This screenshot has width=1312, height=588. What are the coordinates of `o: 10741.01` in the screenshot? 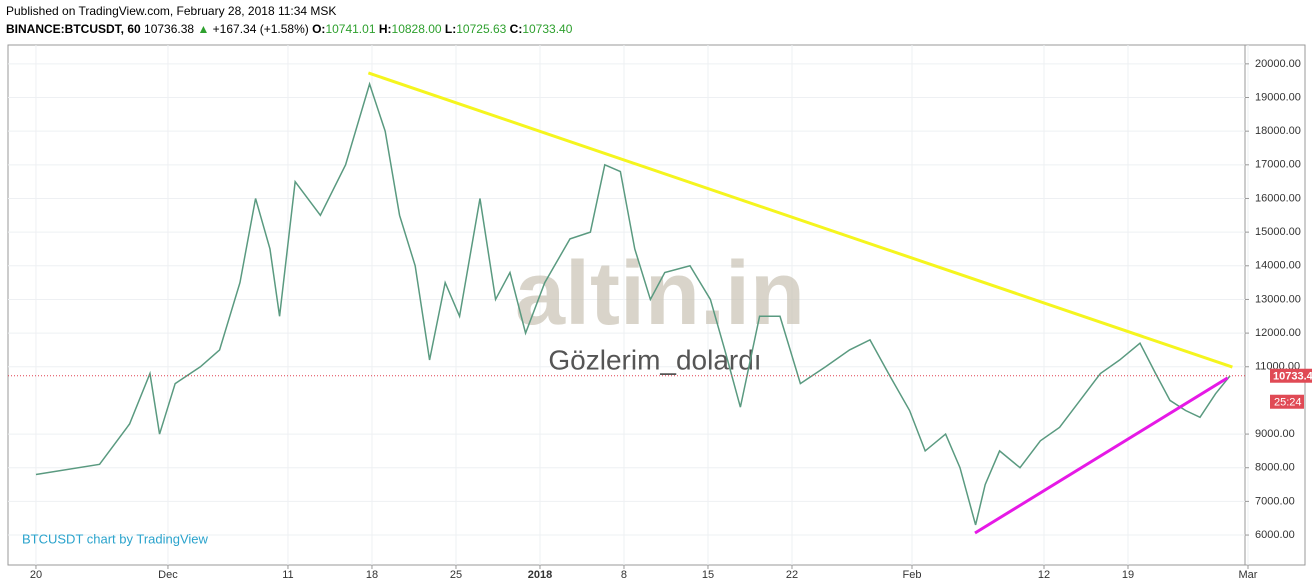 It's located at (350, 29).